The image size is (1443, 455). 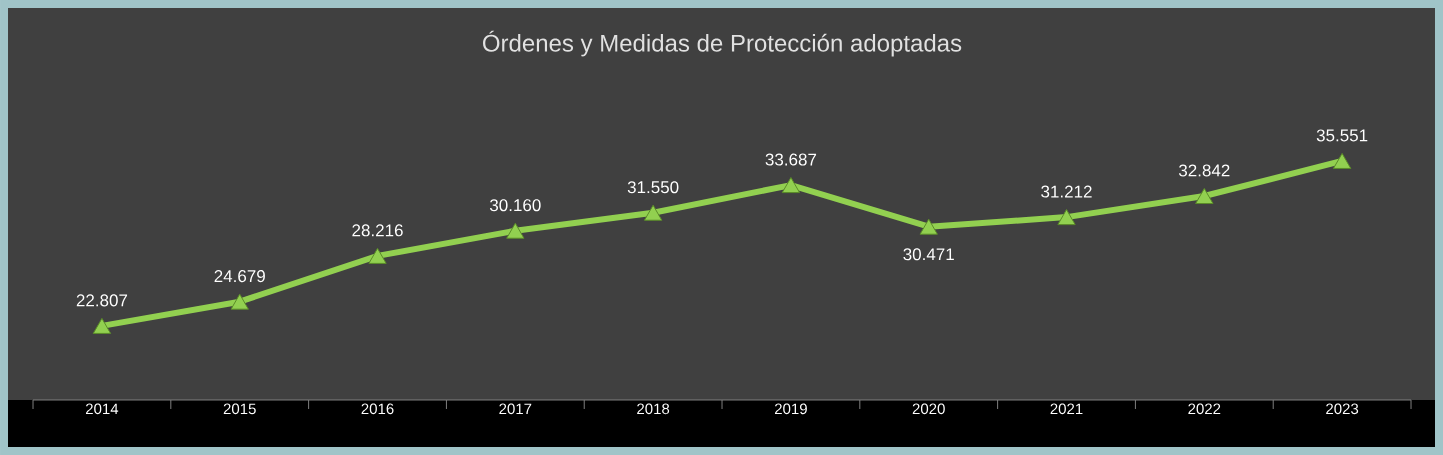 What do you see at coordinates (1342, 409) in the screenshot?
I see `x-tick-label: 2023` at bounding box center [1342, 409].